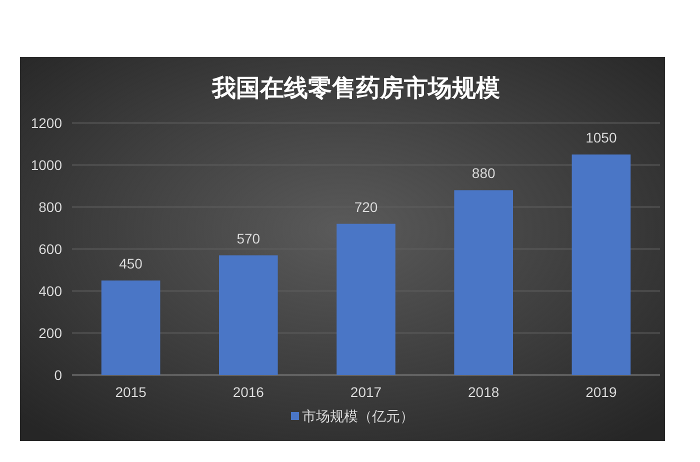  I want to click on data-label: 570, so click(248, 238).